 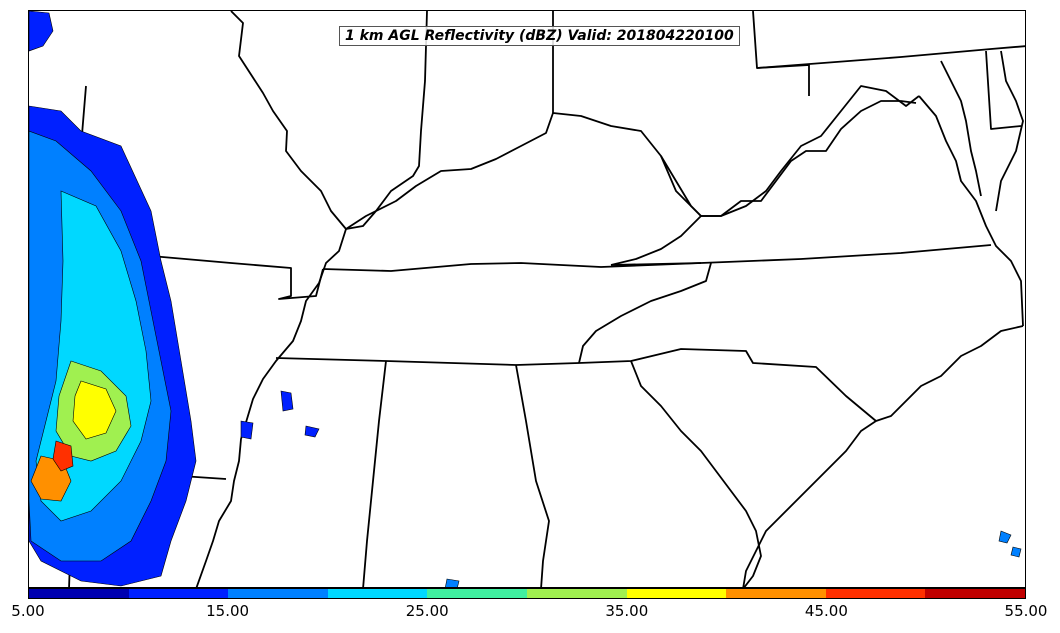 What do you see at coordinates (427, 611) in the screenshot?
I see `colorbar-tick-label: 25.00` at bounding box center [427, 611].